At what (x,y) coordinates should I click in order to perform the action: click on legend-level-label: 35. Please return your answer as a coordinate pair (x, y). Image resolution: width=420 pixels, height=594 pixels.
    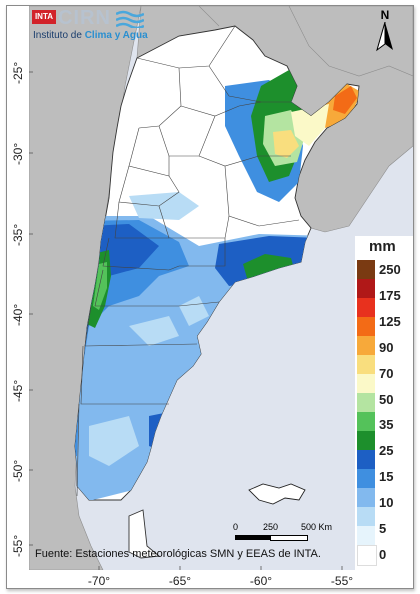
    Looking at the image, I should click on (386, 425).